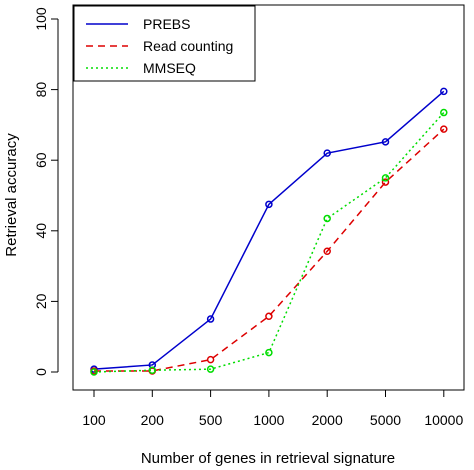 This screenshot has width=474, height=470. What do you see at coordinates (327, 420) in the screenshot?
I see `x-tick-label: 2000` at bounding box center [327, 420].